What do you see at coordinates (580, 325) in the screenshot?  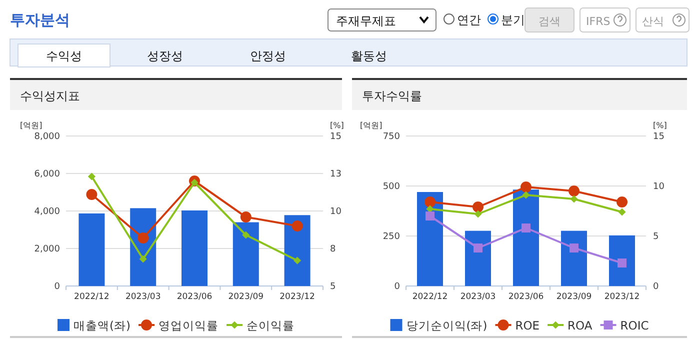 I see `legend-label: ROA` at bounding box center [580, 325].